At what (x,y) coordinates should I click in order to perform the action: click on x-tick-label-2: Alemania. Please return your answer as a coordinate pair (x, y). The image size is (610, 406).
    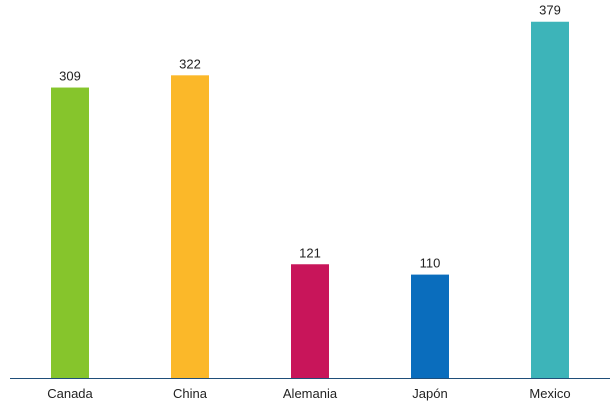
    Looking at the image, I should click on (310, 393).